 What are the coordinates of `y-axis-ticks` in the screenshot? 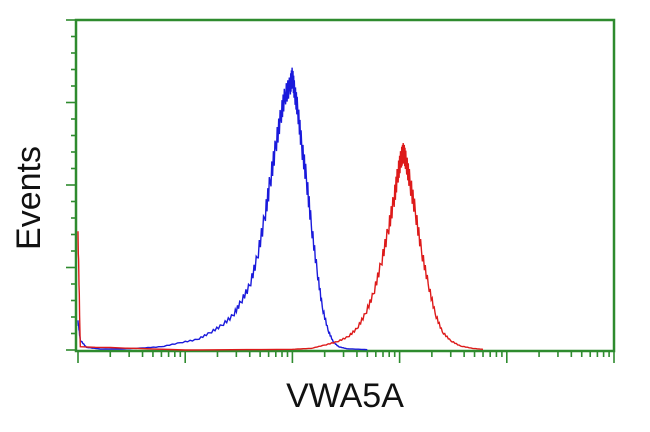 It's located at (71, 185).